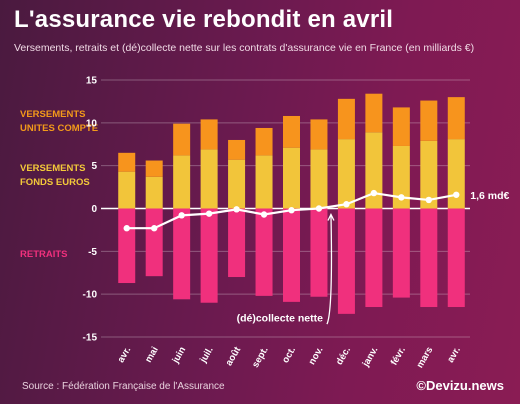  What do you see at coordinates (329, 269) in the screenshot?
I see `annotation-arrow` at bounding box center [329, 269].